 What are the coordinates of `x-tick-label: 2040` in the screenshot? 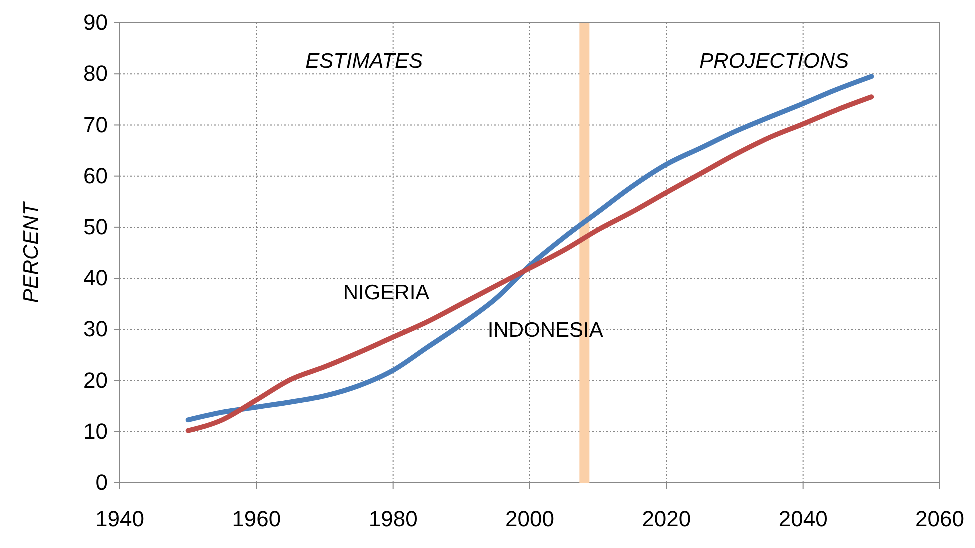 It's located at (803, 519).